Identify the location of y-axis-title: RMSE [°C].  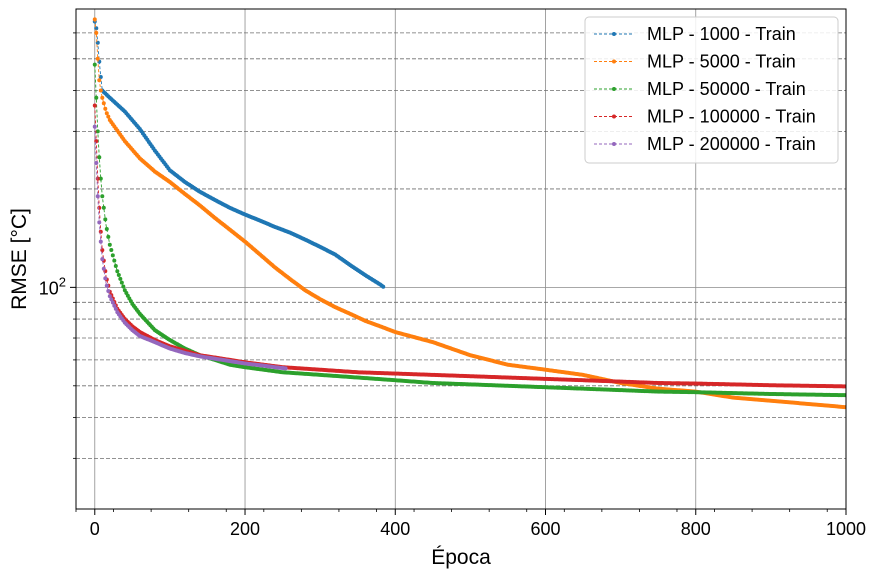
(19, 259).